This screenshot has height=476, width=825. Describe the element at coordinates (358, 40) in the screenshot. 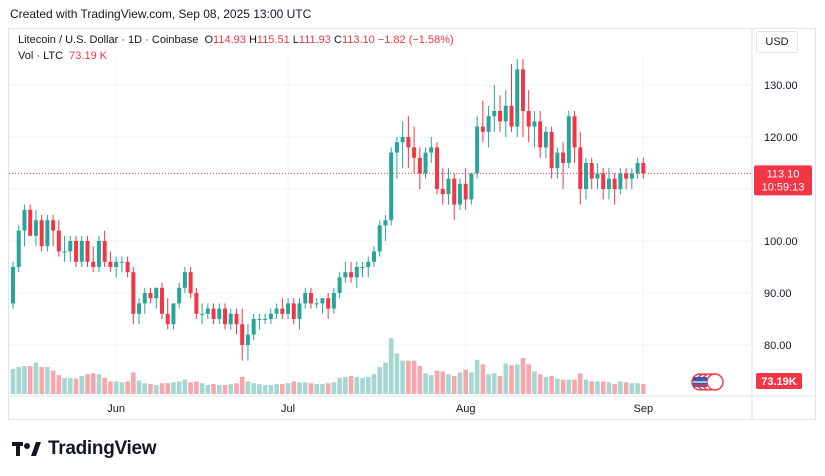

I see `close-value: 113.10` at that location.